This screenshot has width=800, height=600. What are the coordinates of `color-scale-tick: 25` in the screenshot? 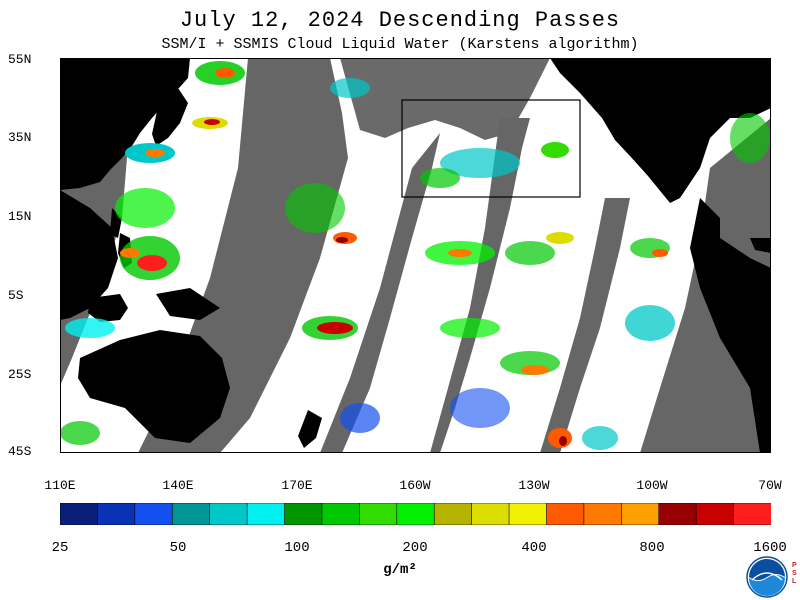 It's located at (60, 548).